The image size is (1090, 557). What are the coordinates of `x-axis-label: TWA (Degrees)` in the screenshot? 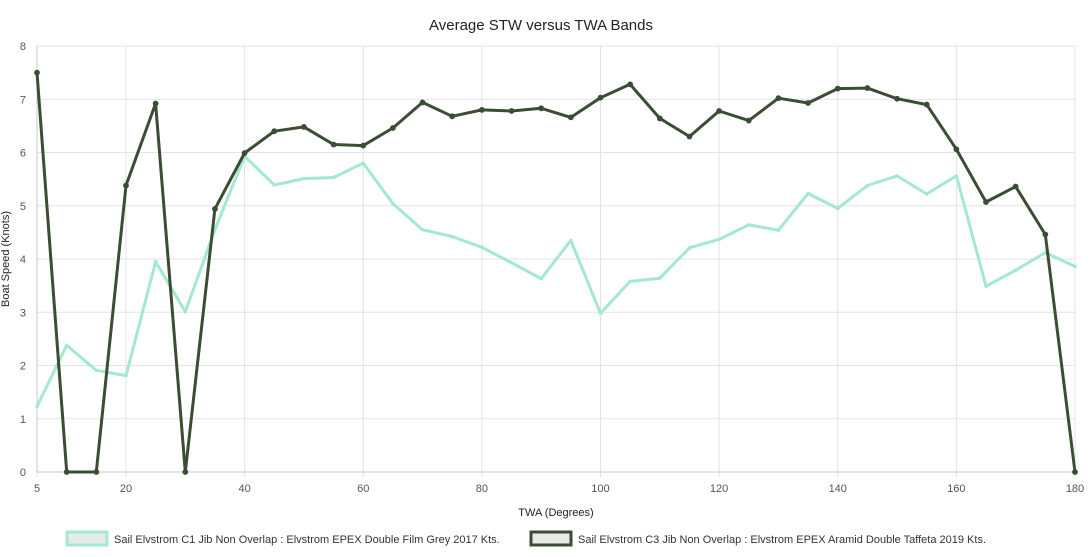 It's located at (555, 513).